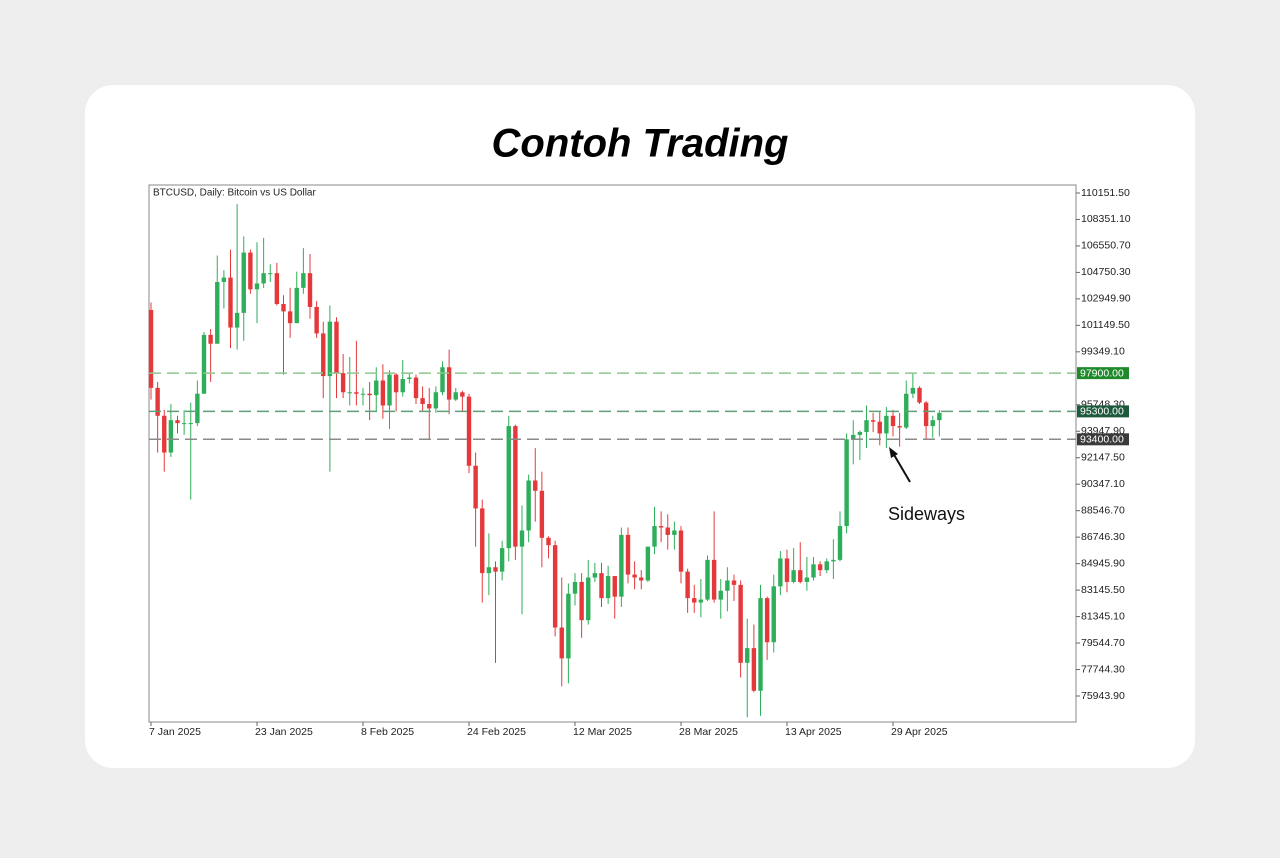 The image size is (1280, 858). What do you see at coordinates (708, 732) in the screenshot?
I see `x-tick-label: 28 Mar 2025` at bounding box center [708, 732].